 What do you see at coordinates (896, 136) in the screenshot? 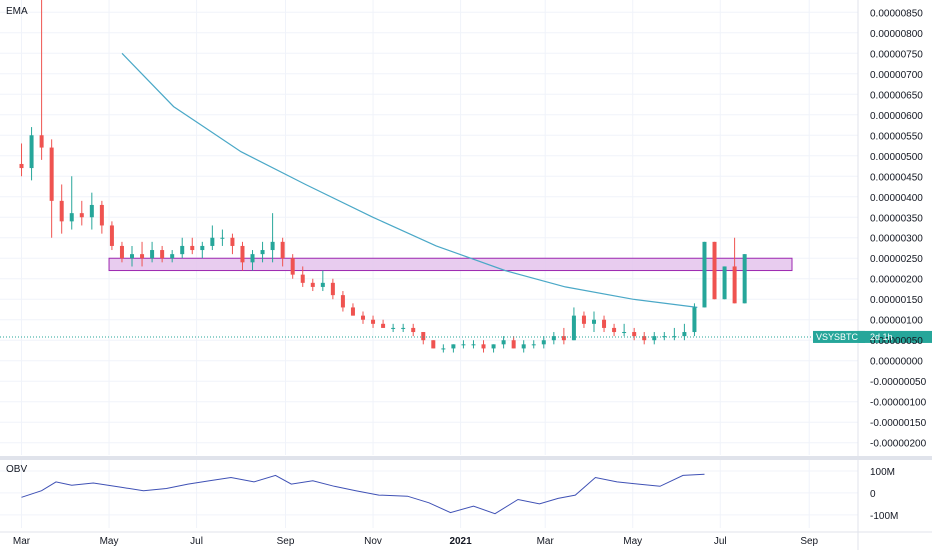
I see `price-tick-label: 0.00000550` at bounding box center [896, 136].